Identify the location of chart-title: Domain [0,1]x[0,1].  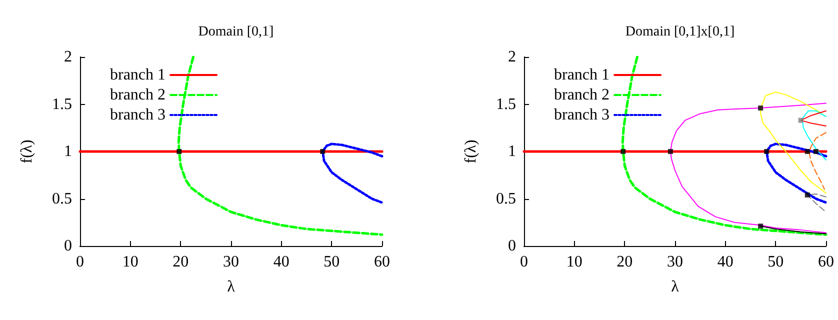
(680, 32).